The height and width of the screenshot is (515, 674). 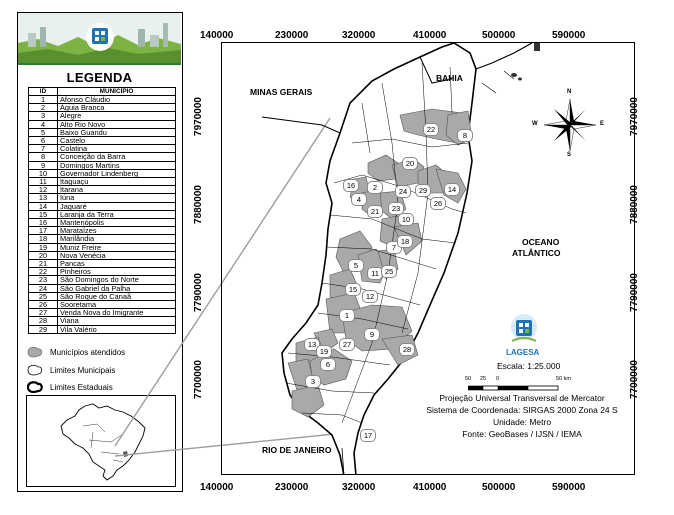 I want to click on municipality-name: Conceição da Barra, so click(x=116, y=157).